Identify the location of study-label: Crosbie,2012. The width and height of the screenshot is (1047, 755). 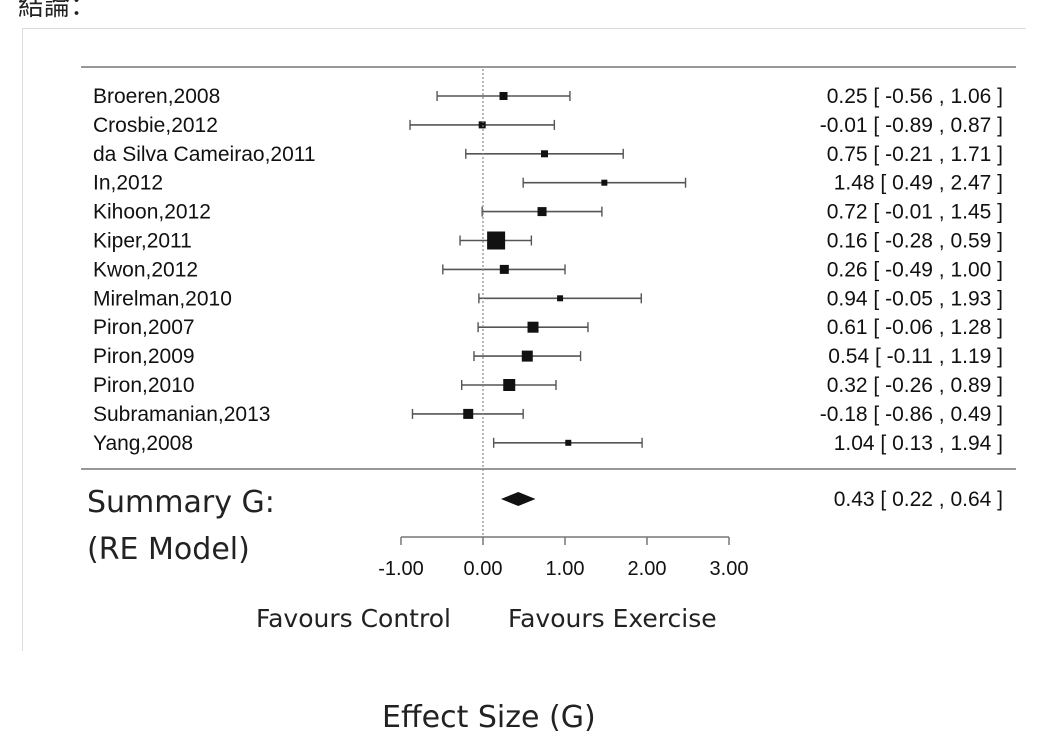
(155, 125).